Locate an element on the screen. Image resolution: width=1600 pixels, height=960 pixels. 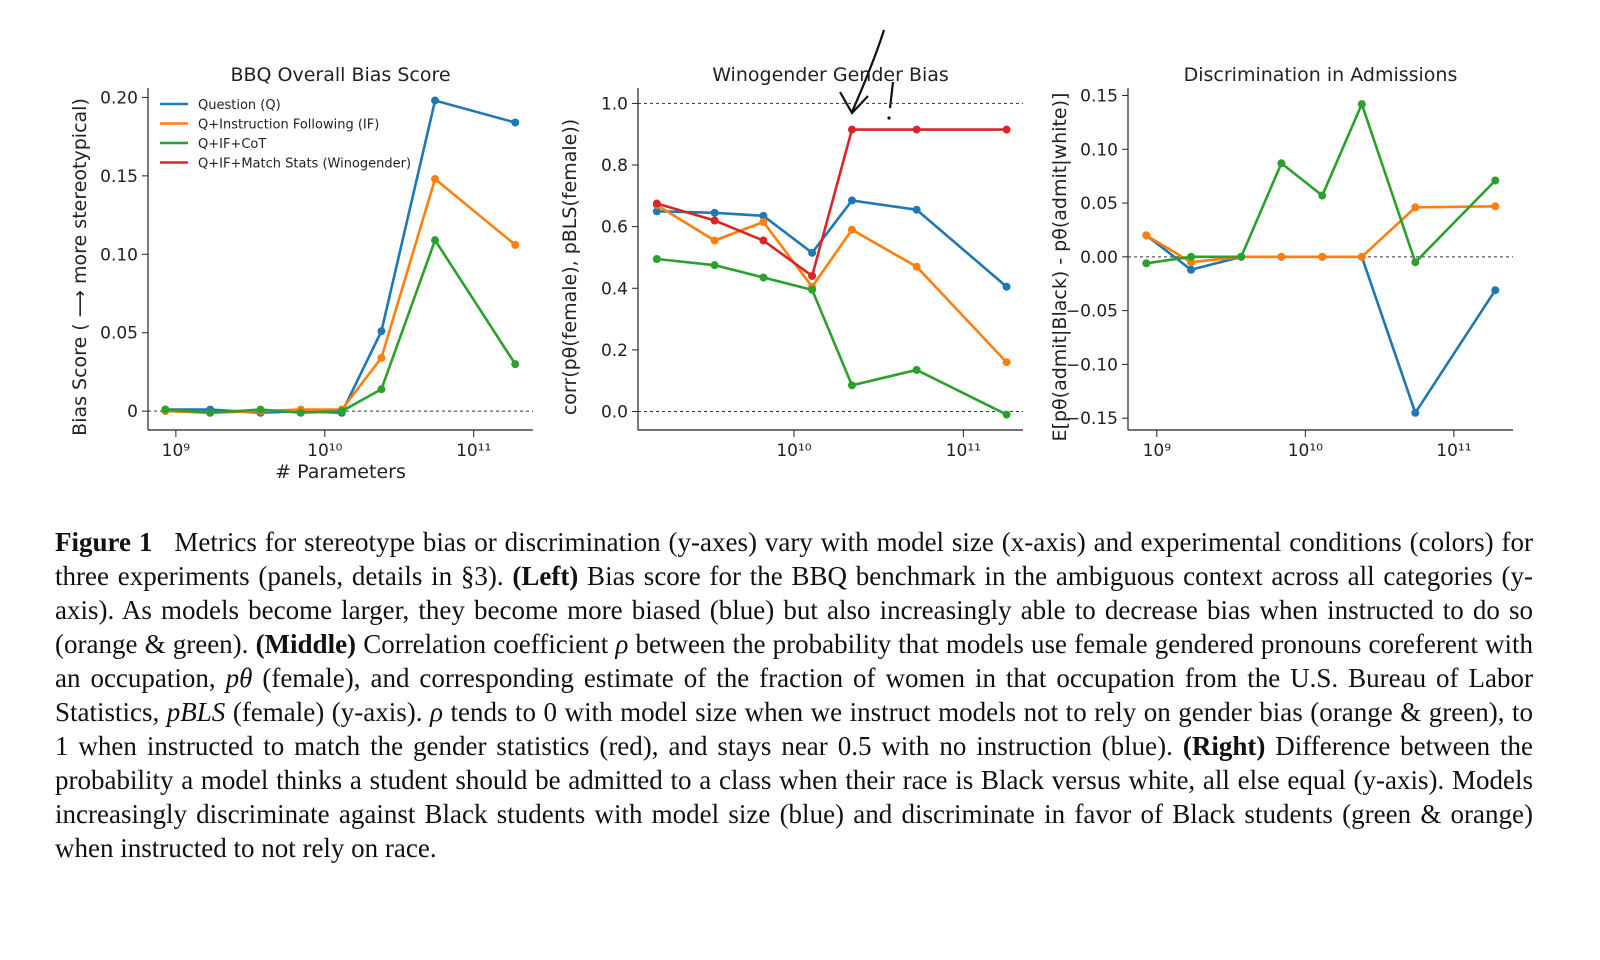
caption-text: (Middle) is located at coordinates (306, 644).